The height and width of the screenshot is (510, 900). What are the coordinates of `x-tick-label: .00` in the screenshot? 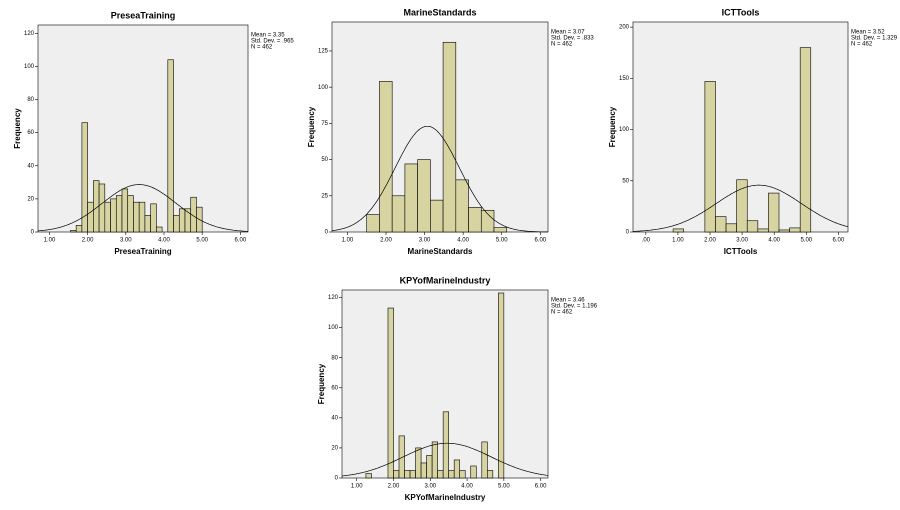 It's located at (646, 241).